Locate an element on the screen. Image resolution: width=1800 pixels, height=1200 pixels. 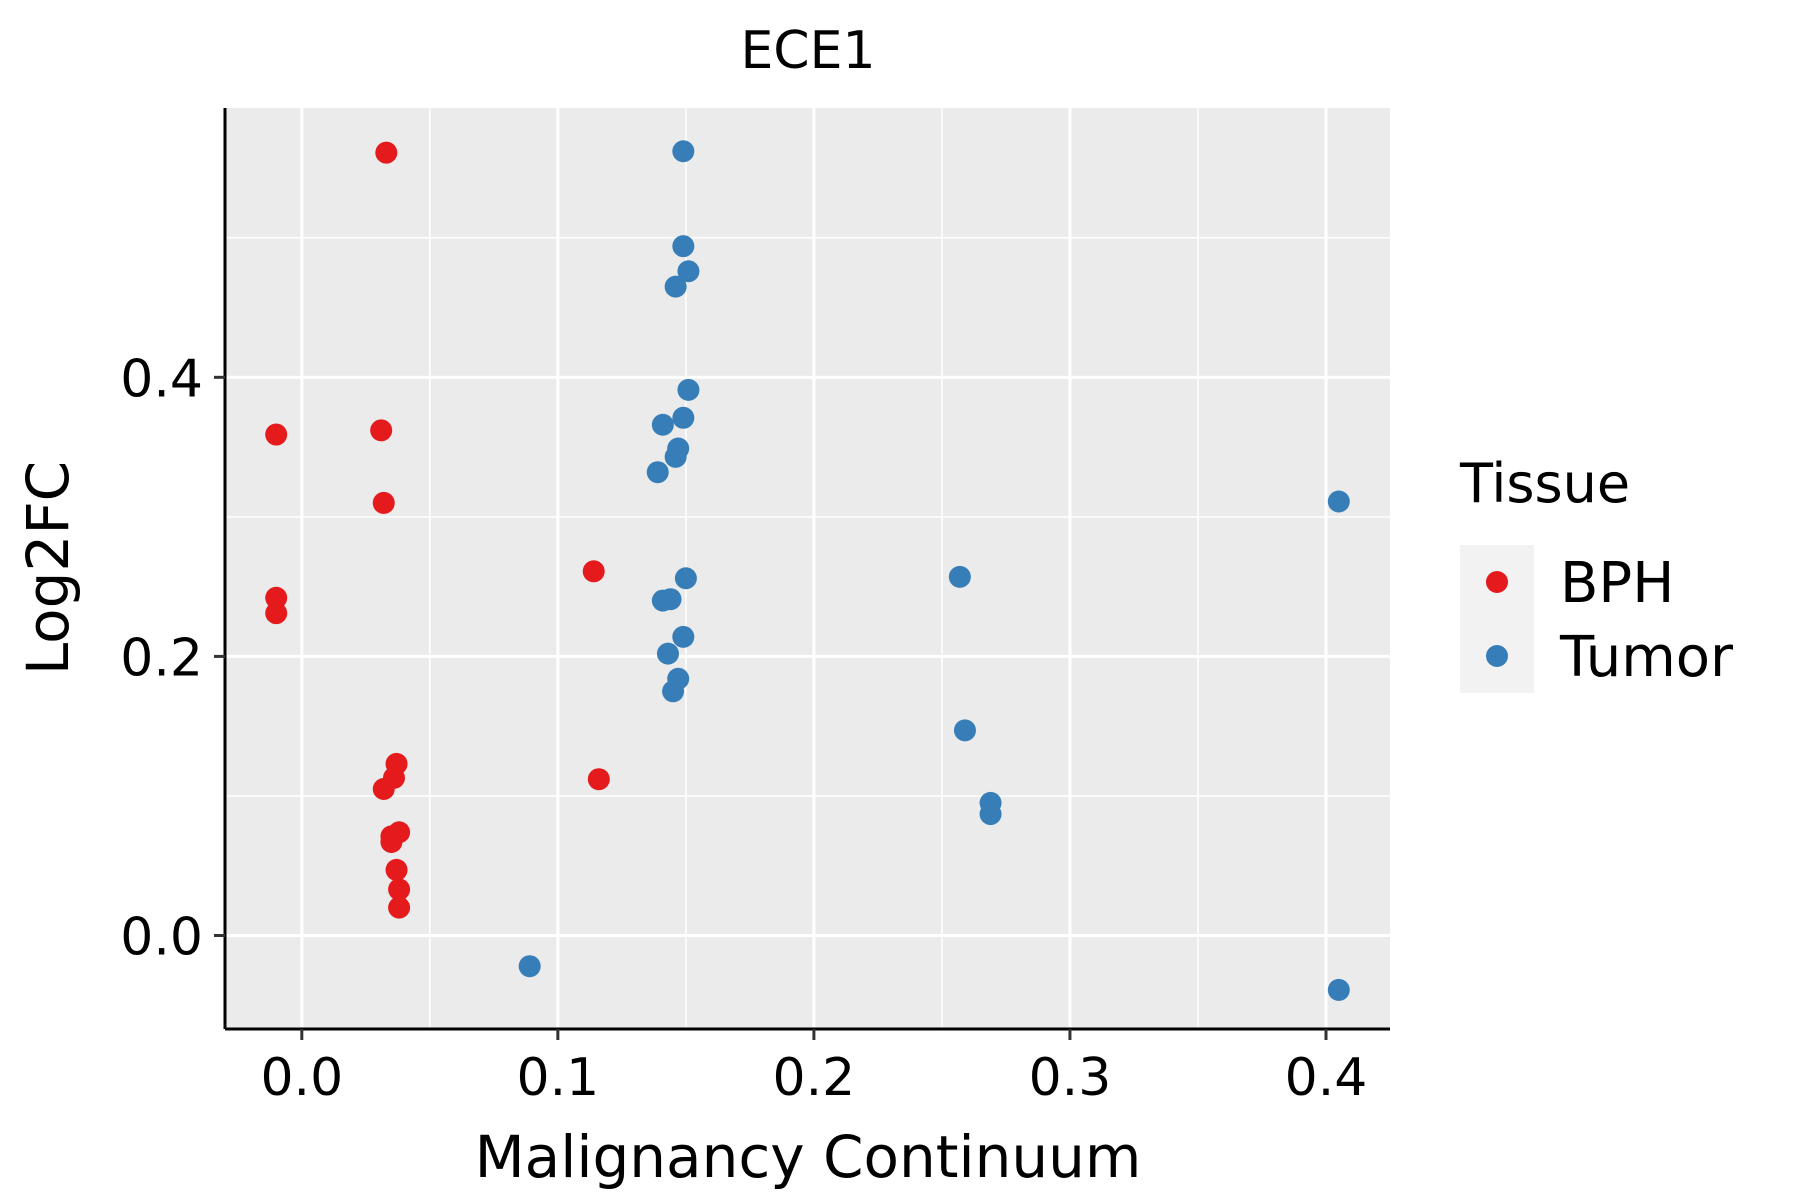
legend-key-bph is located at coordinates (1497, 582).